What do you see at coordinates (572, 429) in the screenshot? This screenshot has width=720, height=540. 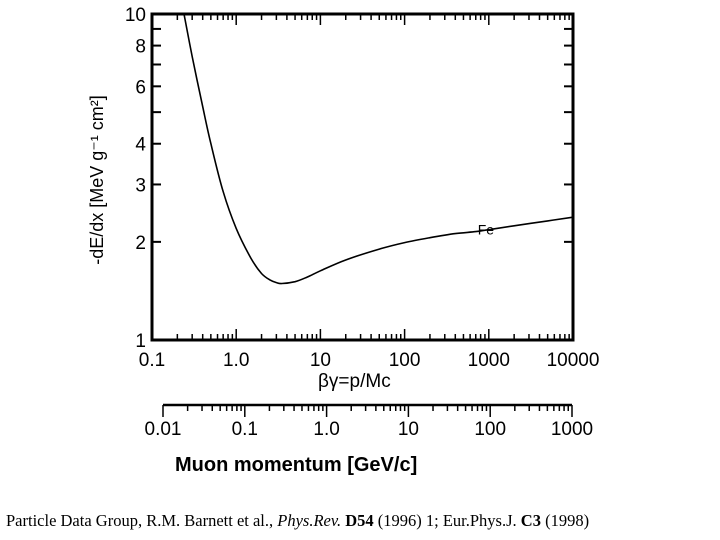 I see `momentum-tick-label: 1000` at bounding box center [572, 429].